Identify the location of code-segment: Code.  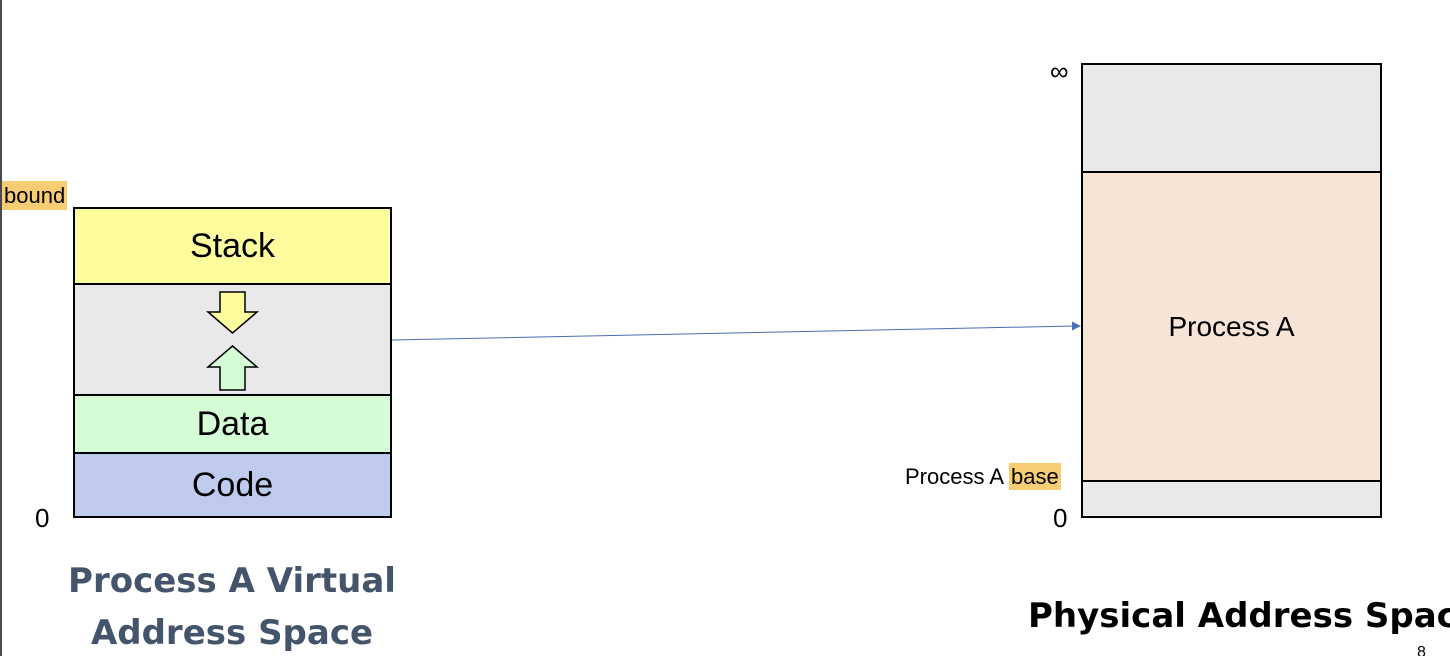
(232, 485).